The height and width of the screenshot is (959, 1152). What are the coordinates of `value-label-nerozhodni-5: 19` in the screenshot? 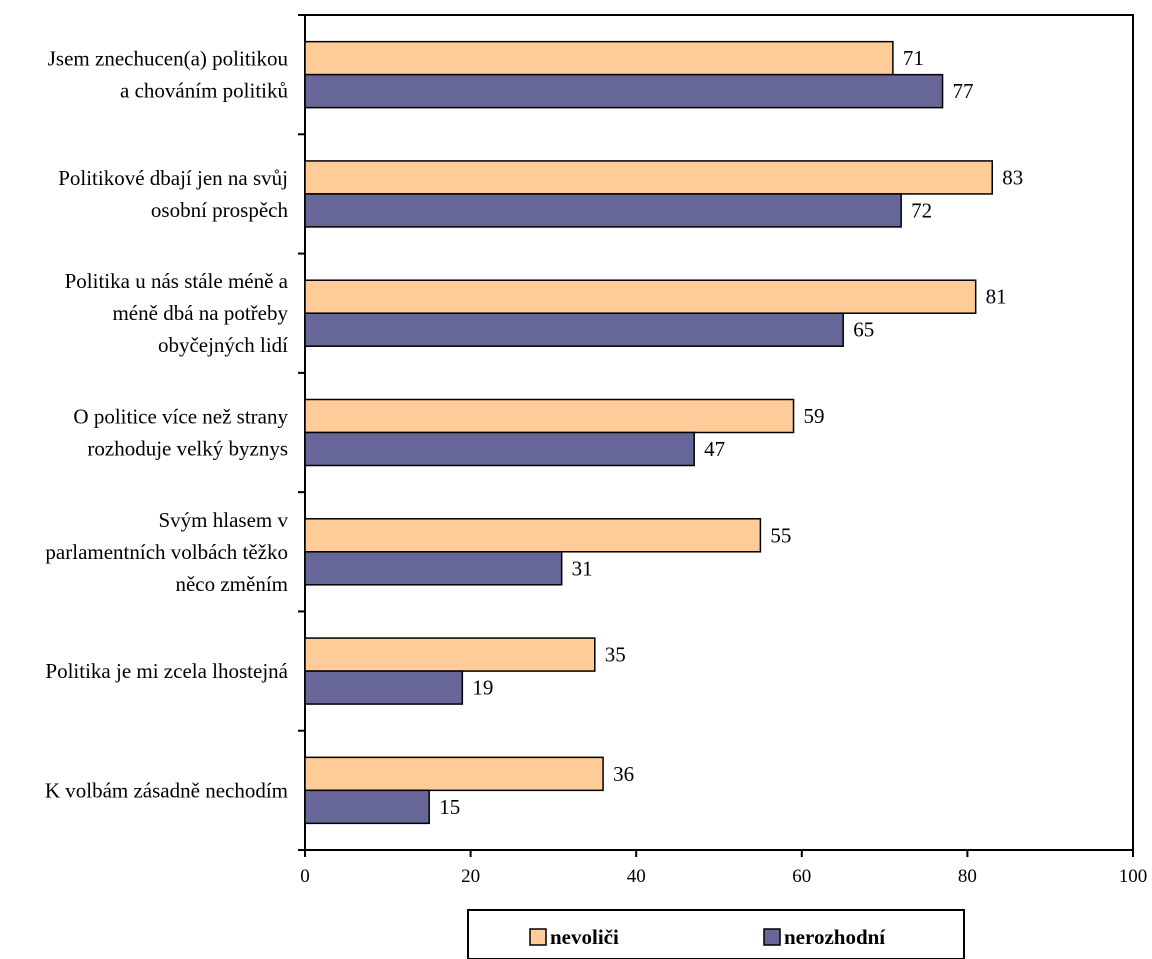 It's located at (482, 688).